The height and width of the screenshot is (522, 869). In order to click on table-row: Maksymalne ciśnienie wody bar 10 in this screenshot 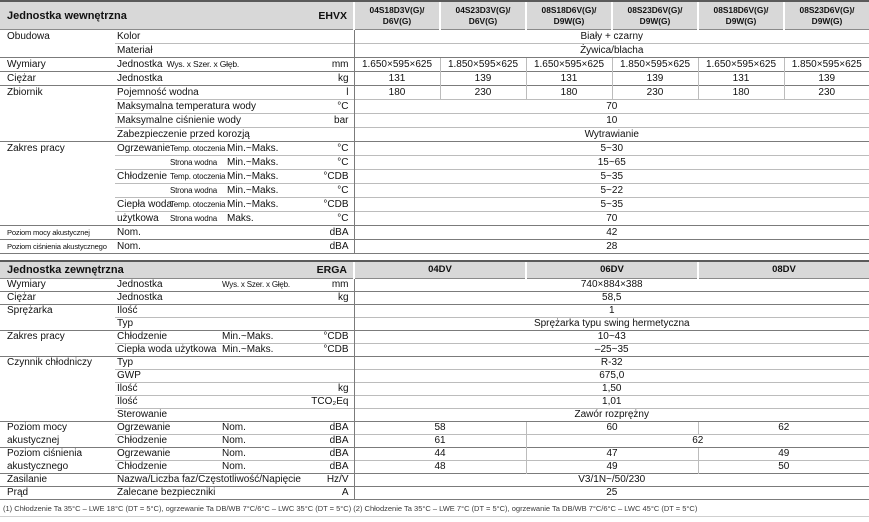, I will do `click(434, 120)`.